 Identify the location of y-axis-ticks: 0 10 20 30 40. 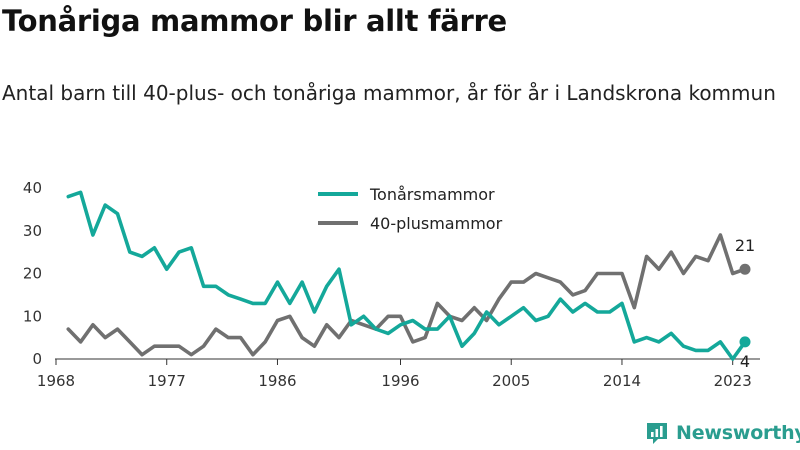
(32, 273).